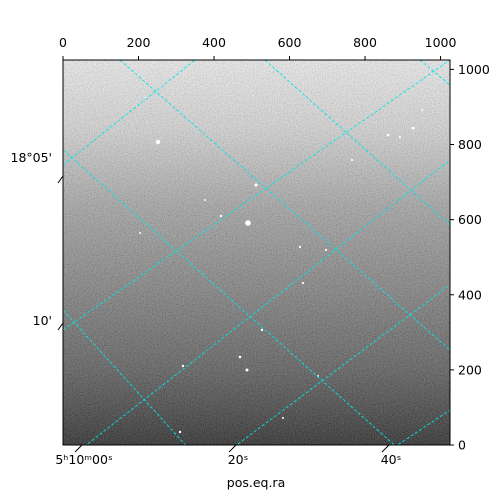 The height and width of the screenshot is (500, 500). What do you see at coordinates (470, 294) in the screenshot?
I see `right-tick-label: 400` at bounding box center [470, 294].